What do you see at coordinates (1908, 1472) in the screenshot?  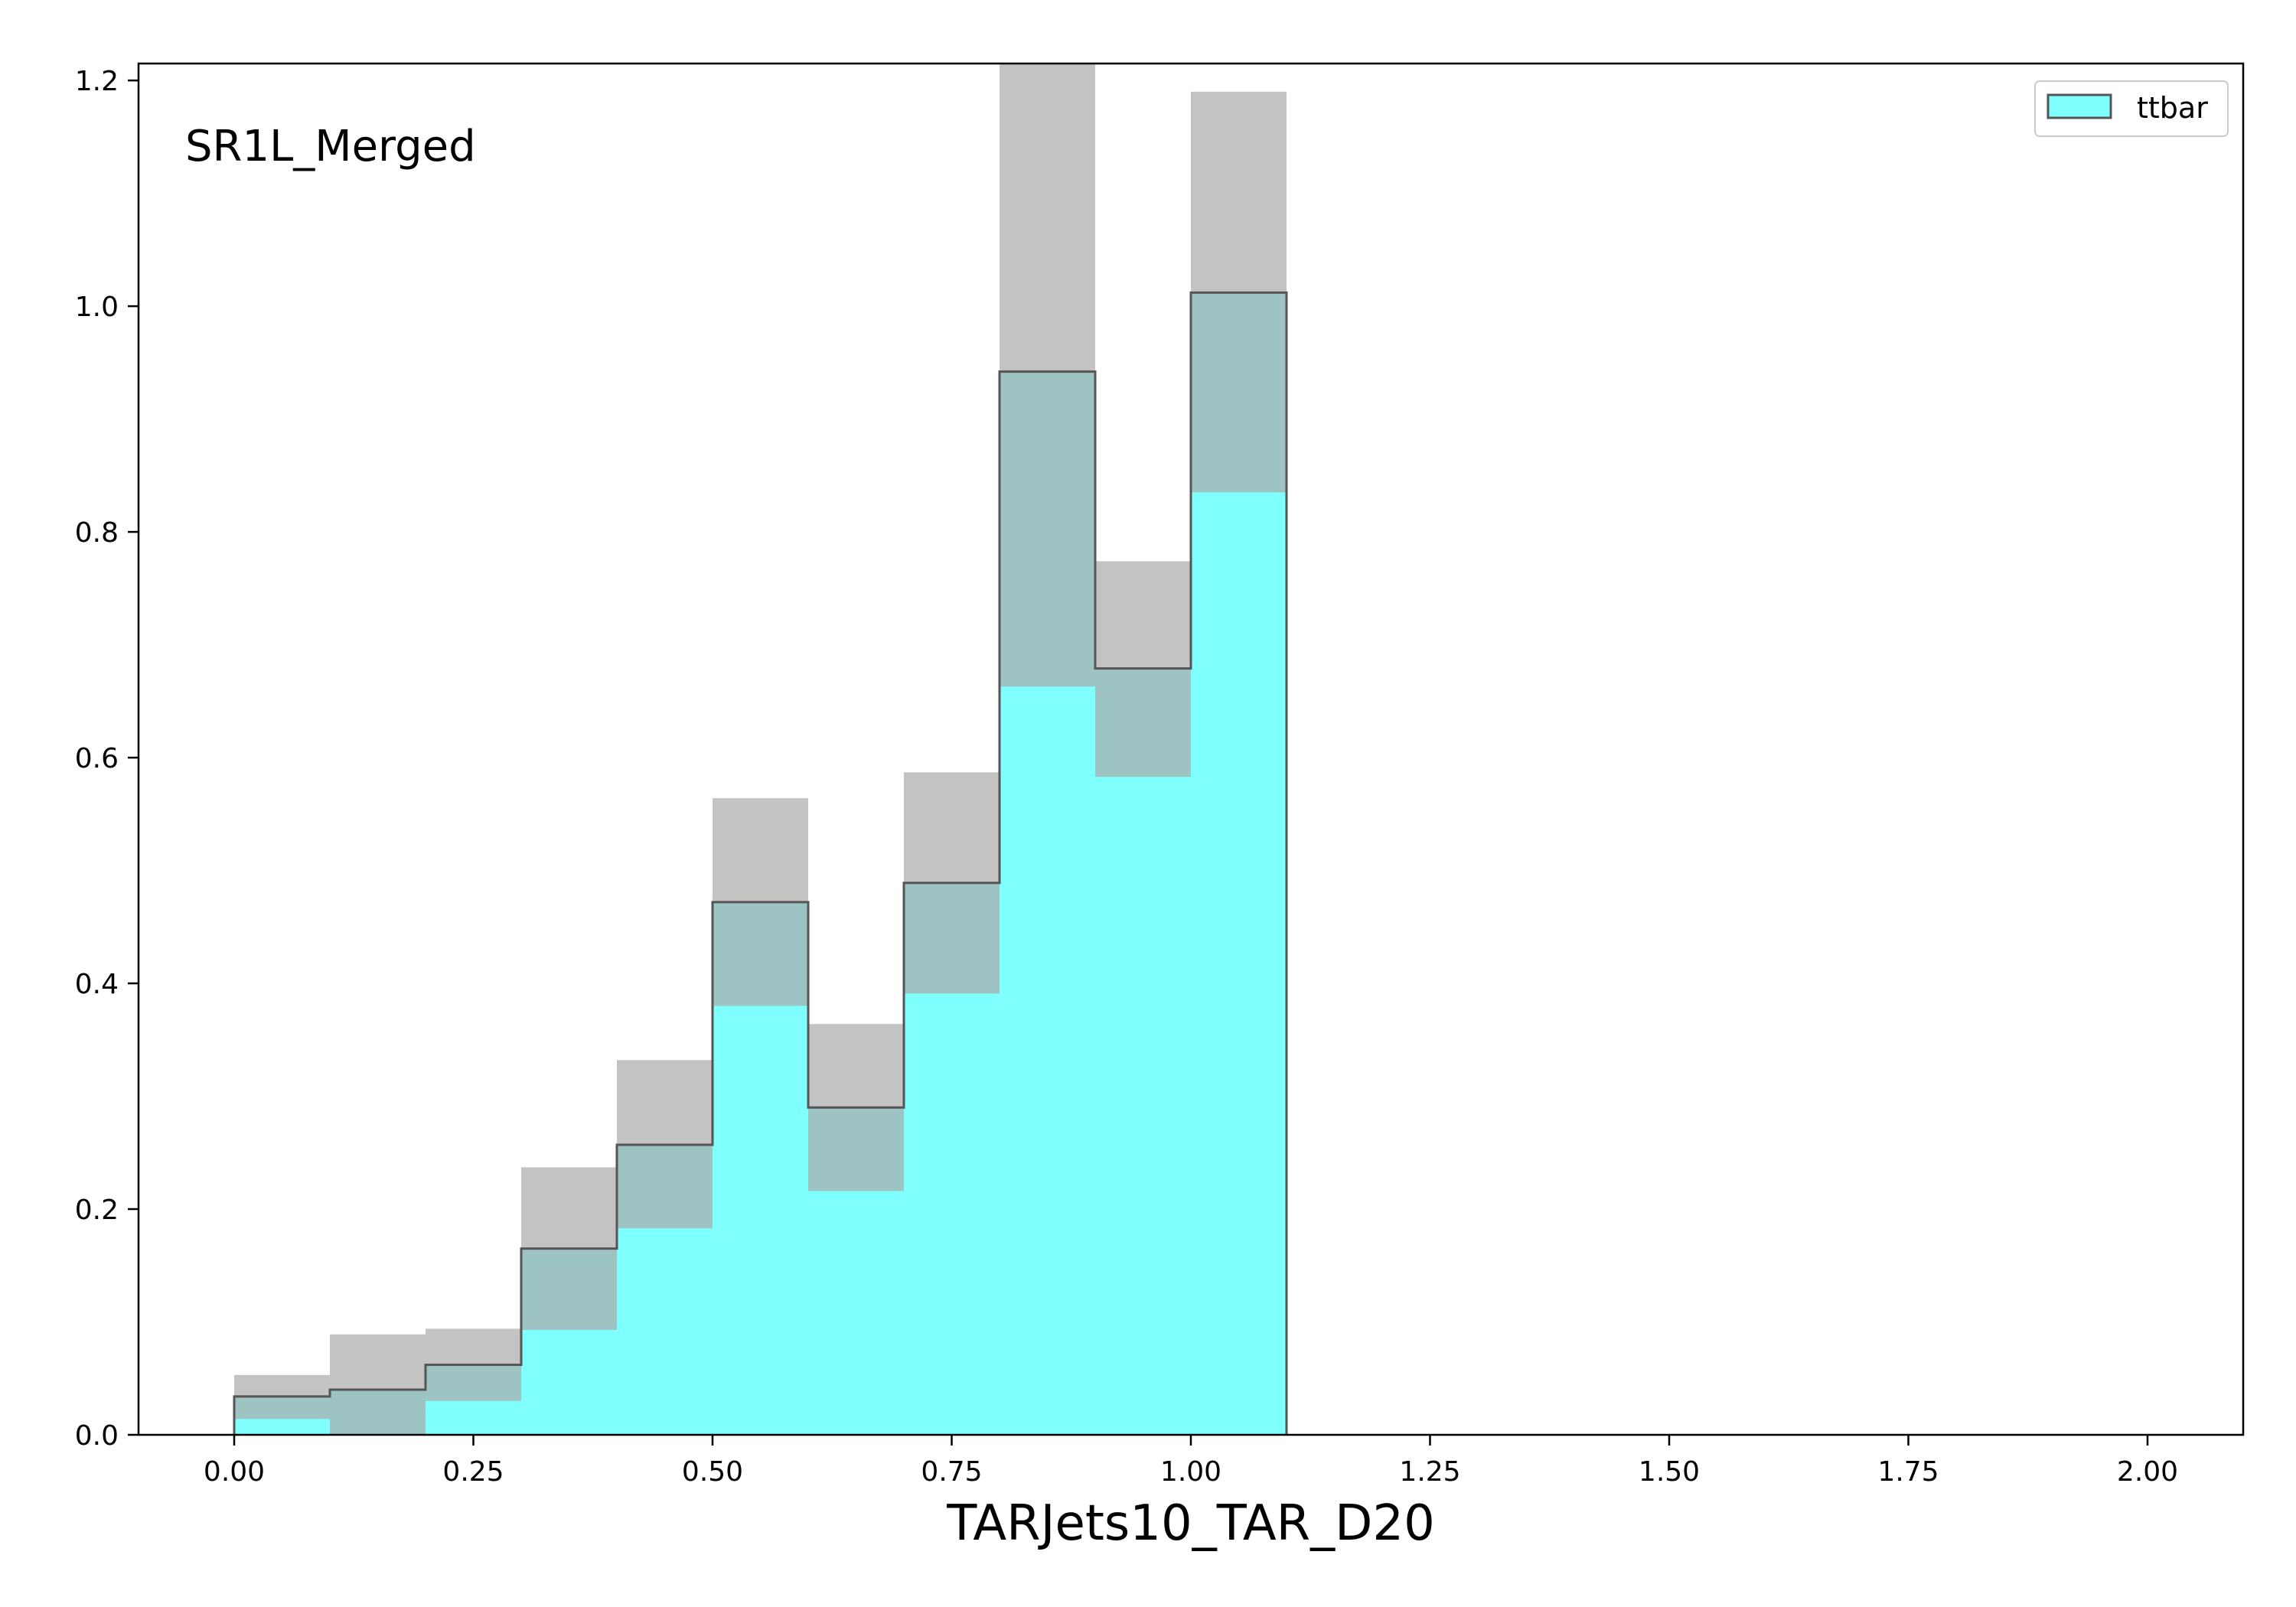 I see `x-tick-label: 1.75` at bounding box center [1908, 1472].